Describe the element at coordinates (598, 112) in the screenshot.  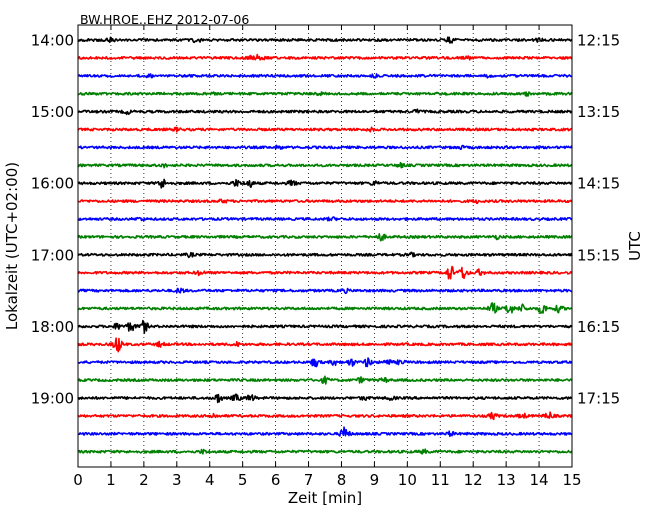
I see `right-y-tick-label: 13:15` at that location.